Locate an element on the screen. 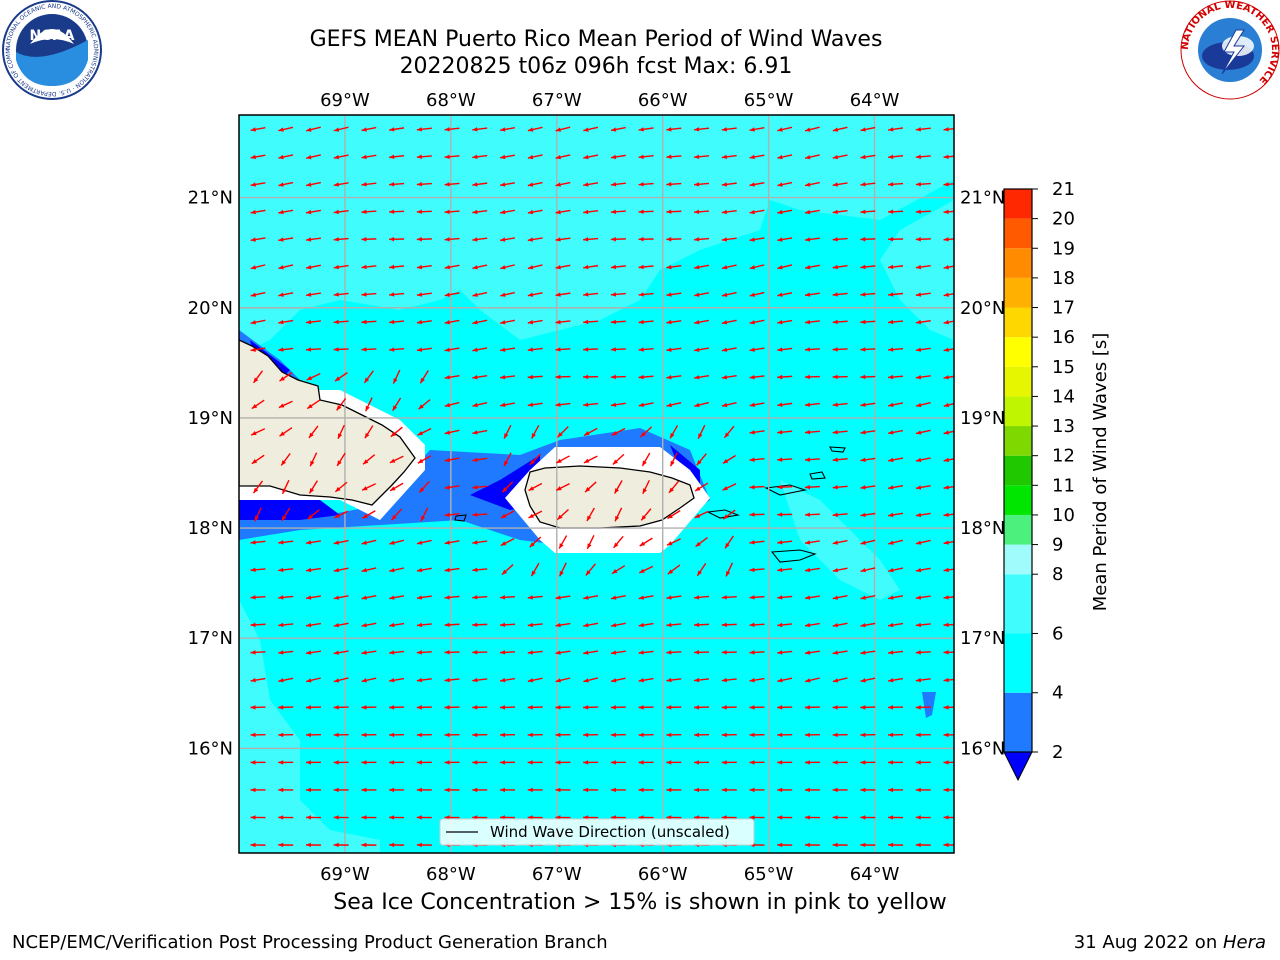 This screenshot has height=960, width=1280. chart-subtitle: 20220825 t06z 096h fcst Max: 6.91 is located at coordinates (596, 66).